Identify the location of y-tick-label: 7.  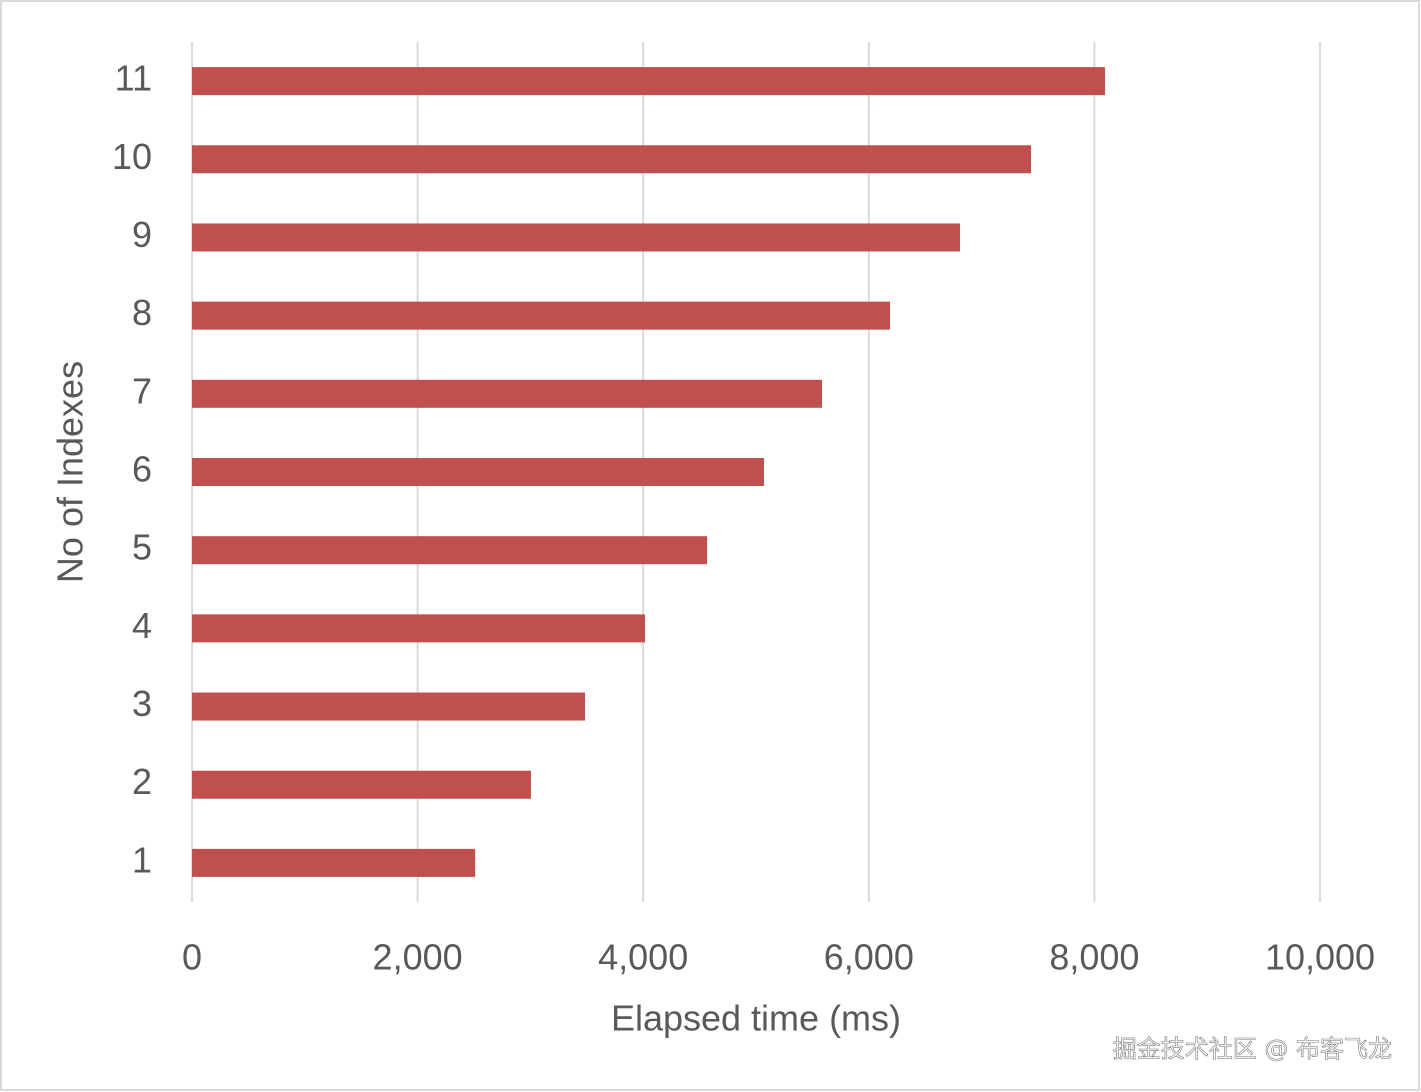
(142, 390).